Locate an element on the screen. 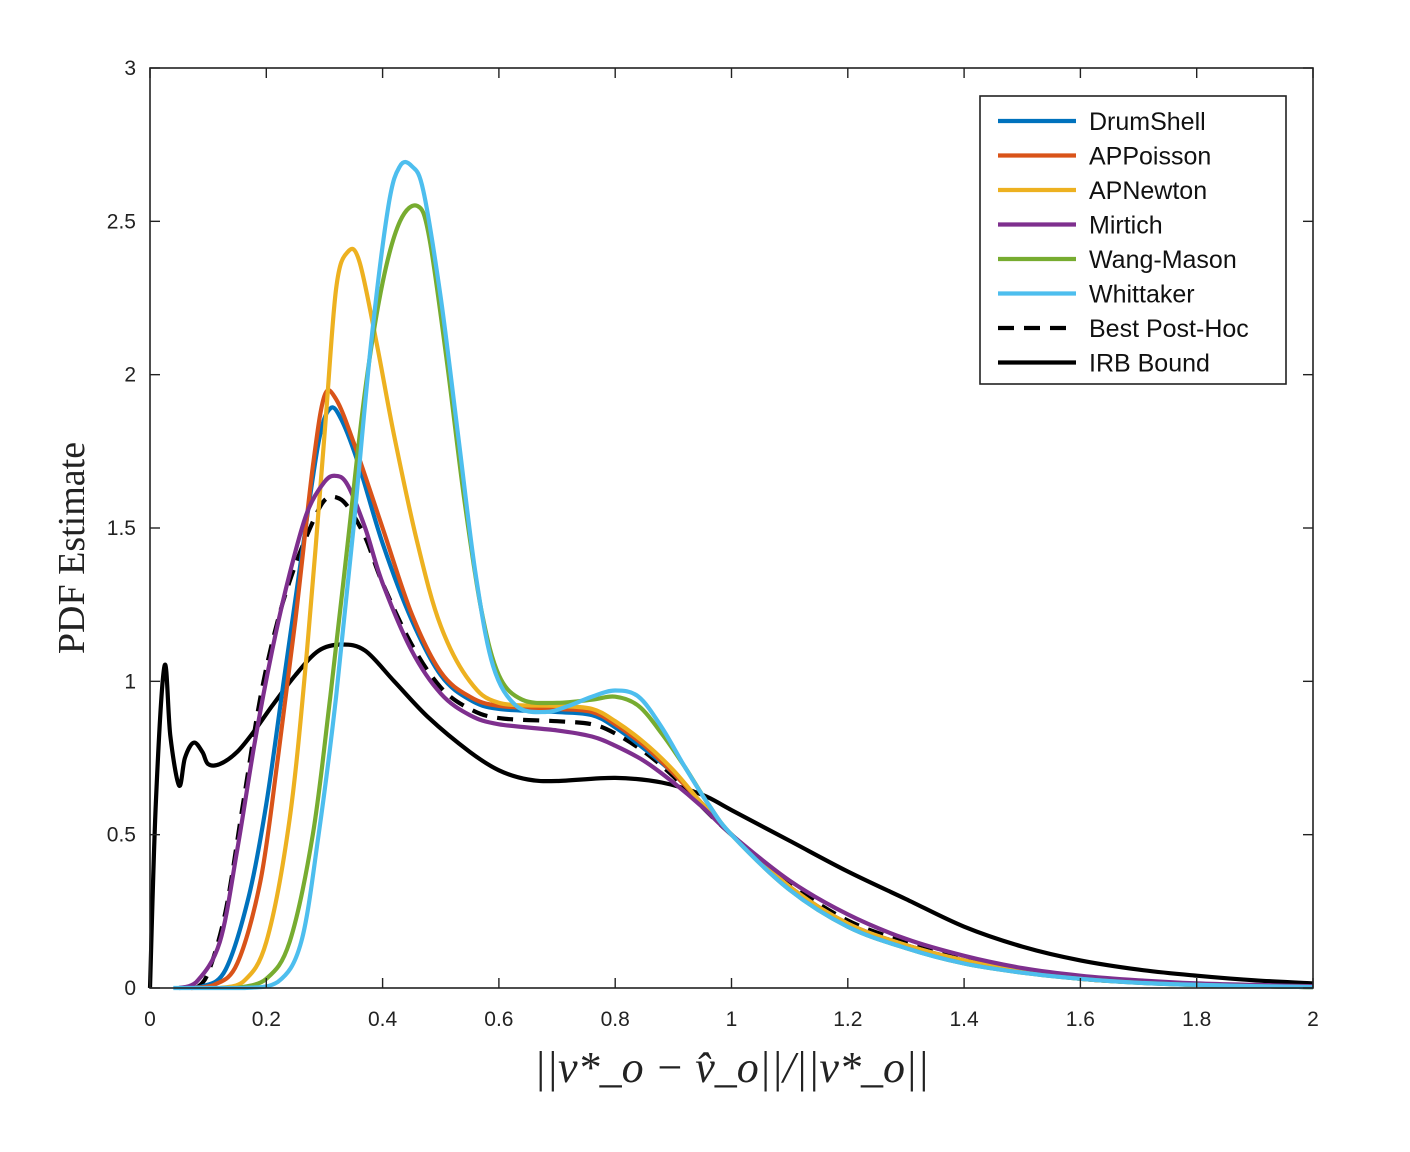 Image resolution: width=1410 pixels, height=1152 pixels. legend-label: Mirtich is located at coordinates (1126, 226).